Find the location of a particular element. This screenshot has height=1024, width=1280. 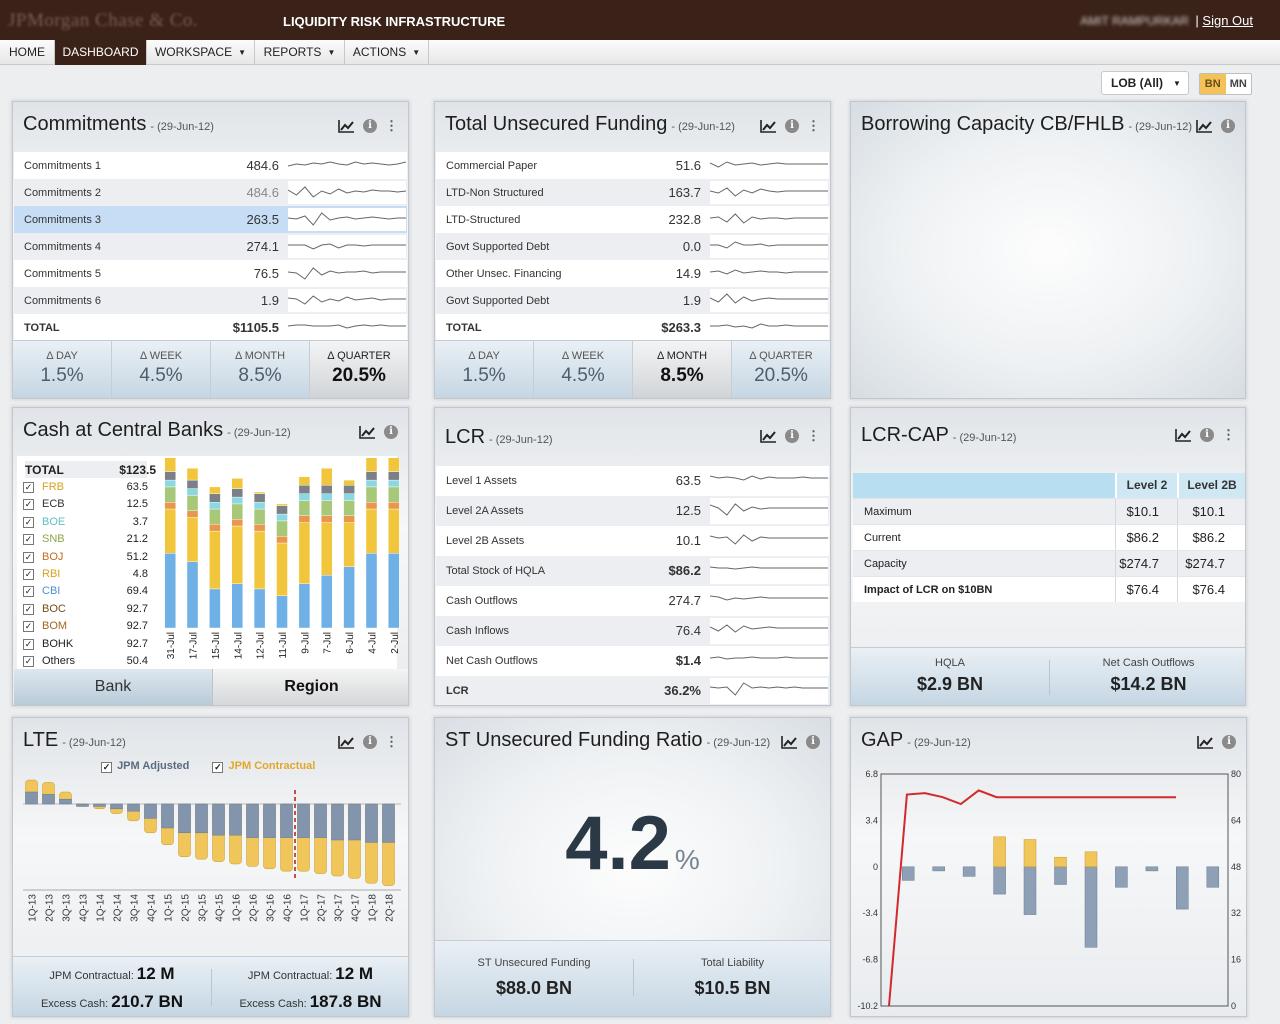

summary-value: $10.5 BN is located at coordinates (732, 988).